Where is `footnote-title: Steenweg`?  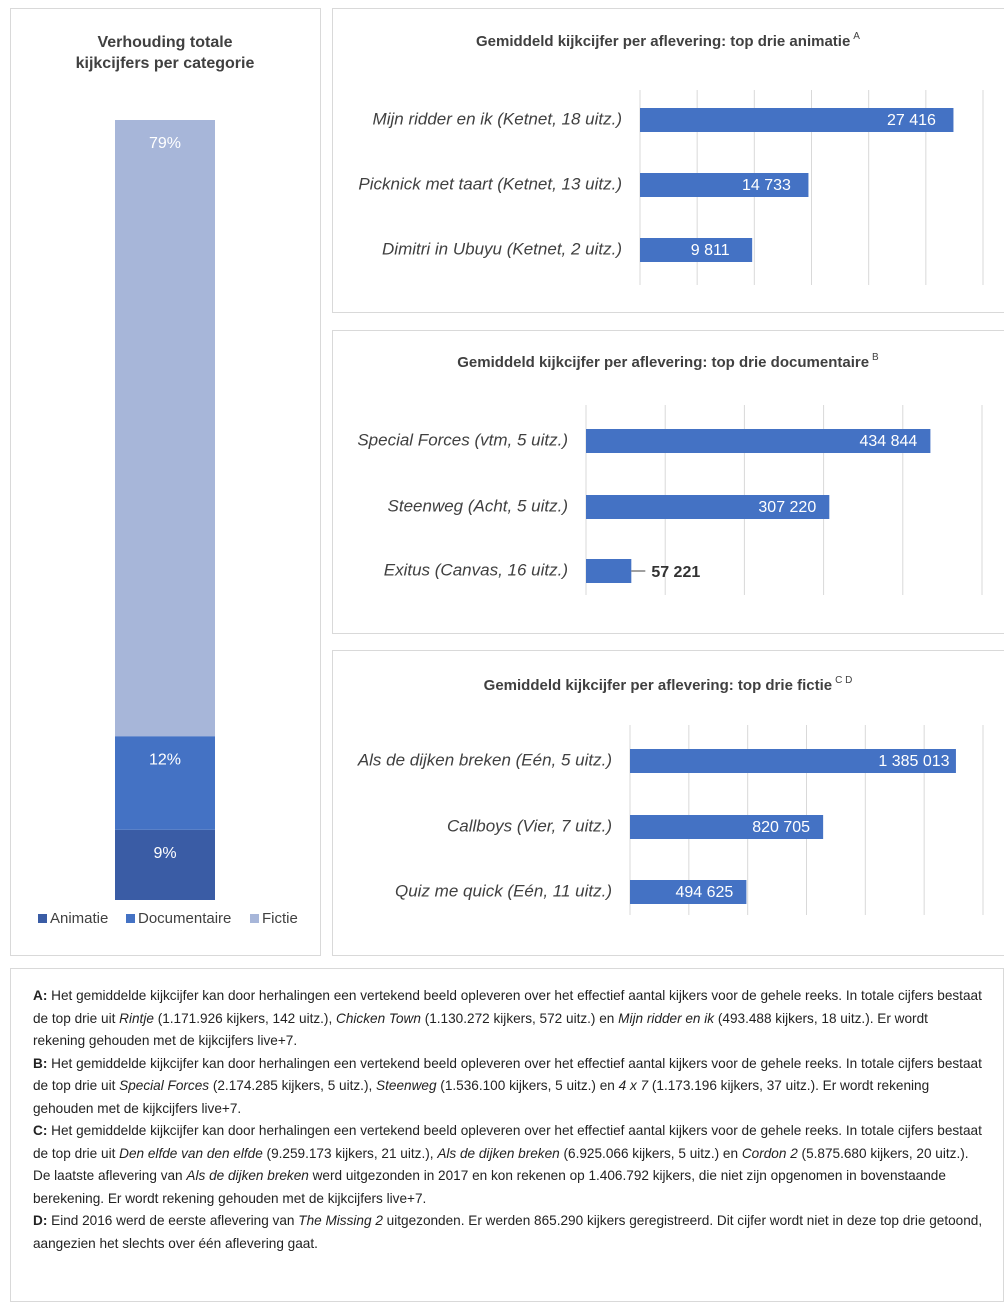
footnote-title: Steenweg is located at coordinates (406, 1085).